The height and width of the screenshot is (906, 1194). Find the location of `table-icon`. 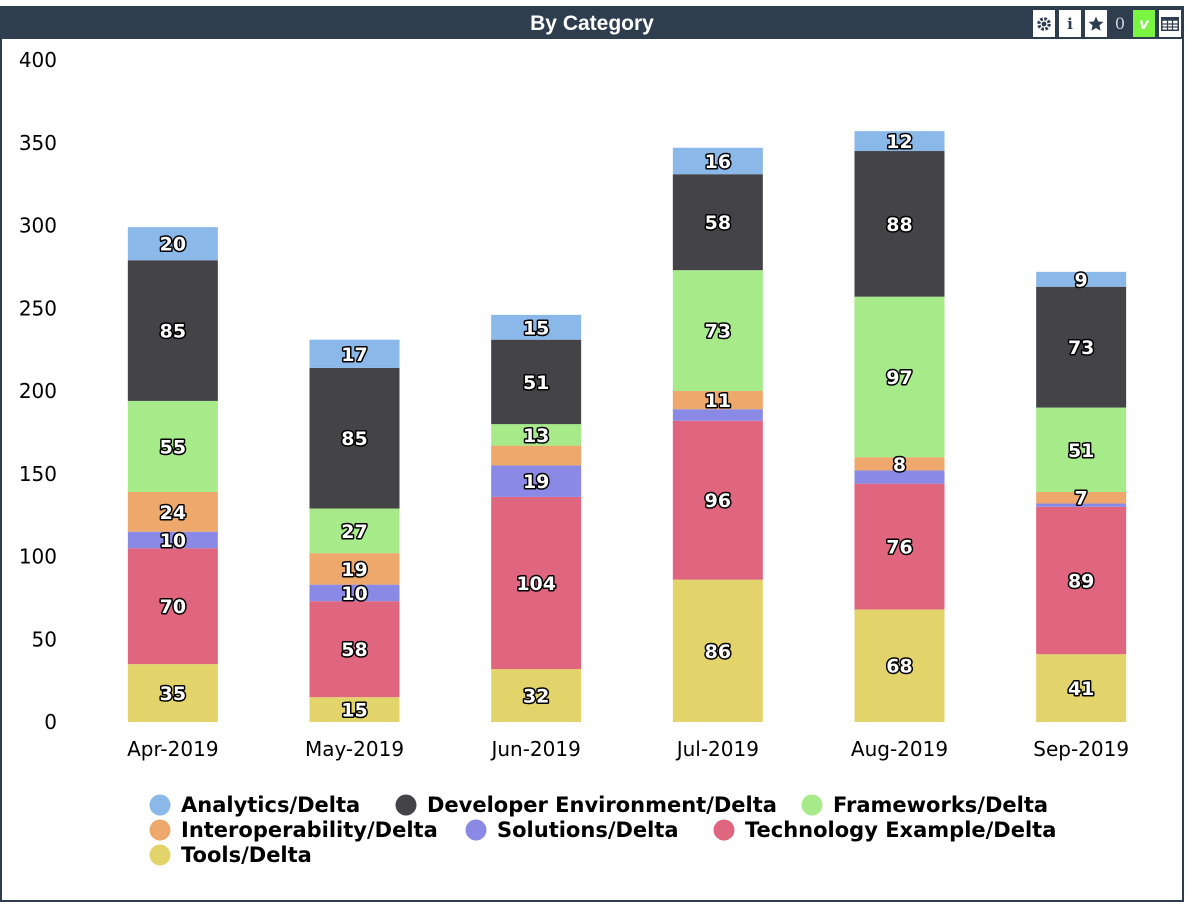

table-icon is located at coordinates (1170, 23).